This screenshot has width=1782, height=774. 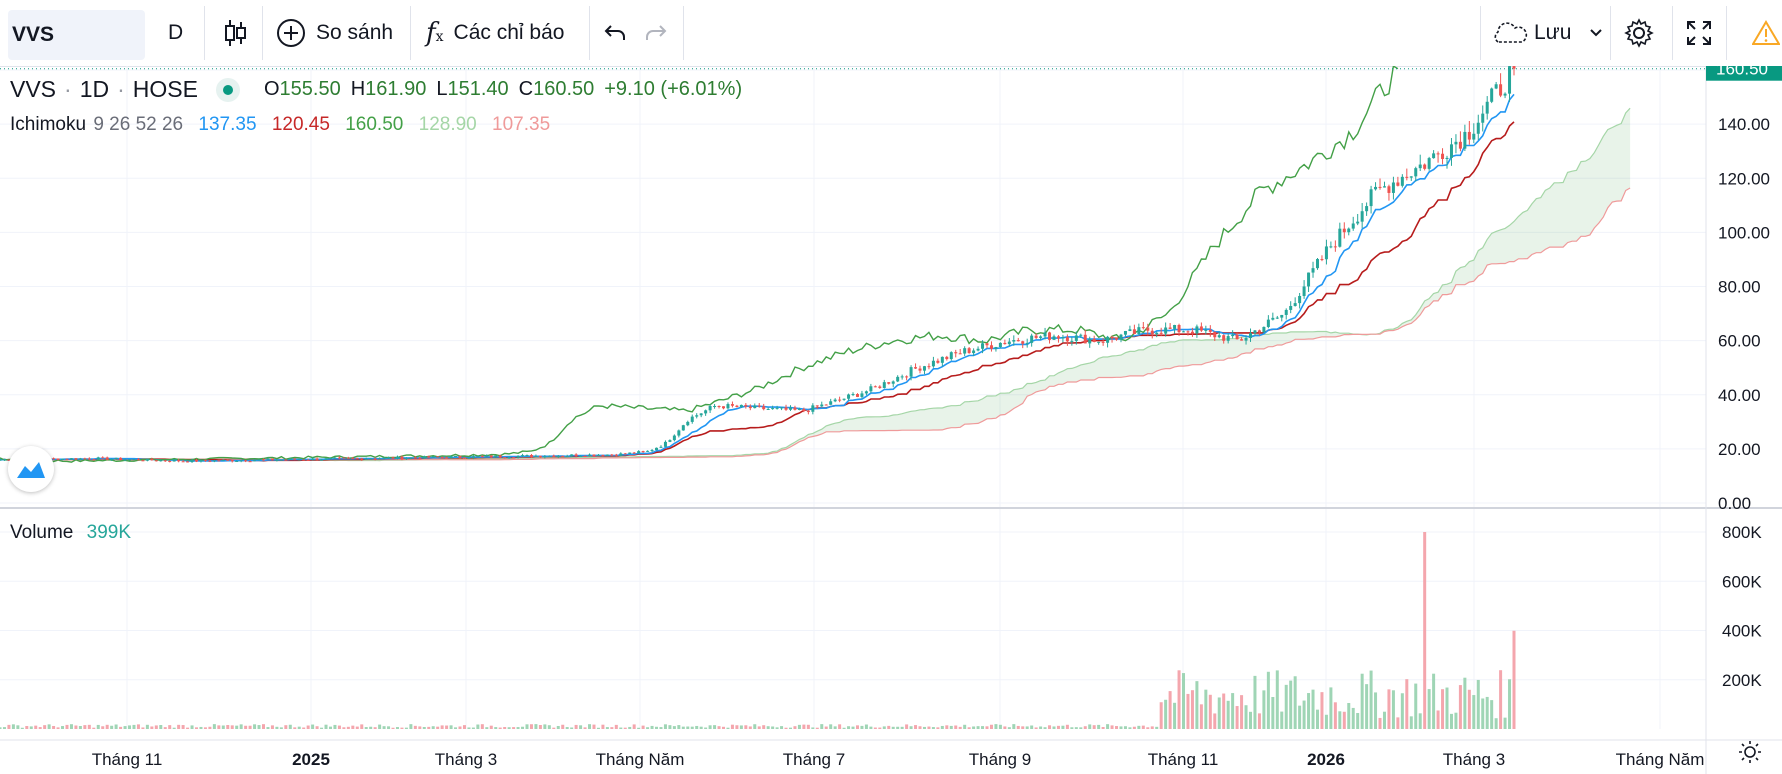 I want to click on chart-settings-sun-icon, so click(x=1750, y=754).